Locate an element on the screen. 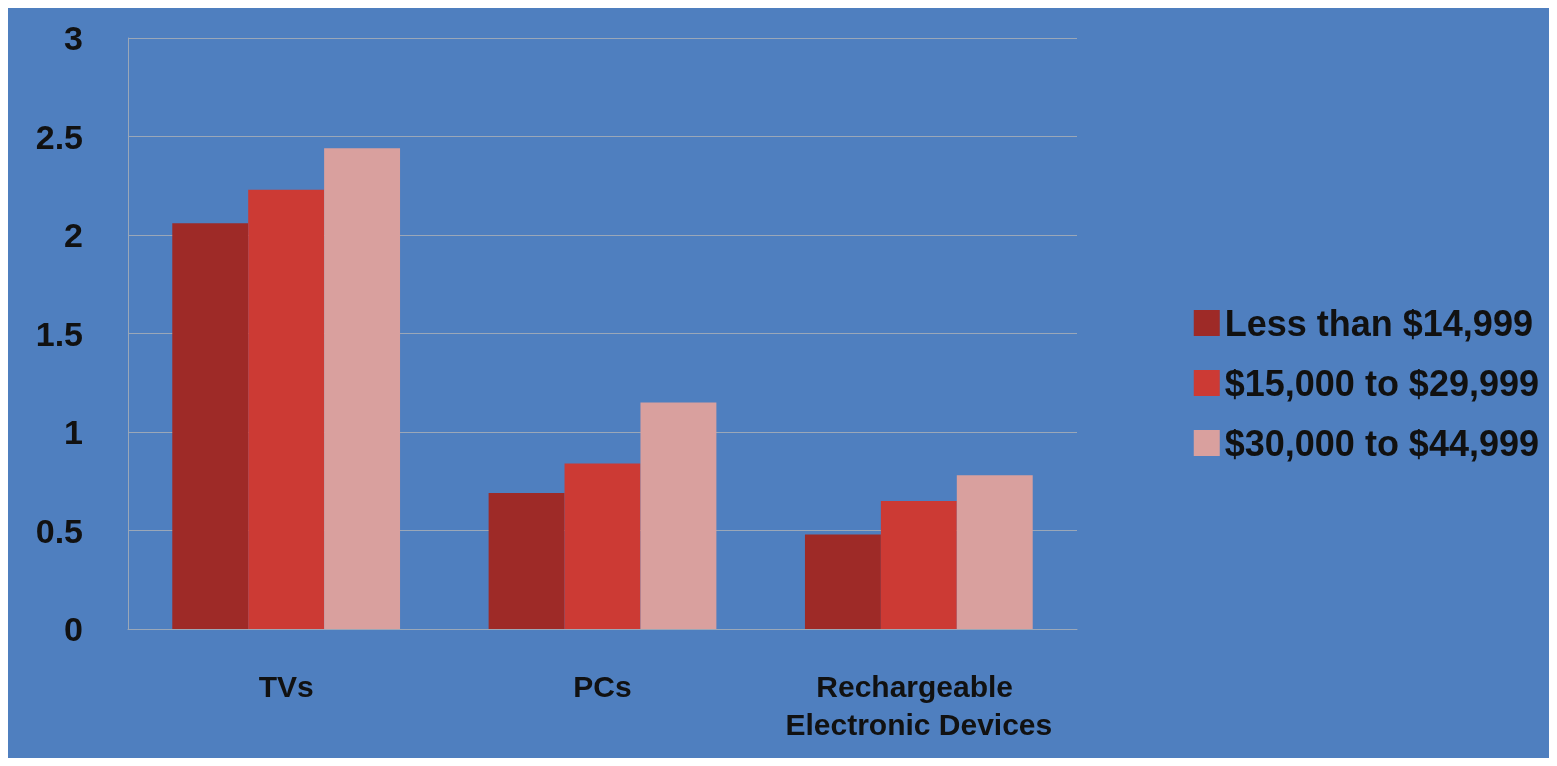 Image resolution: width=1557 pixels, height=766 pixels. legend-label: Less than $14,999 is located at coordinates (1378, 323).